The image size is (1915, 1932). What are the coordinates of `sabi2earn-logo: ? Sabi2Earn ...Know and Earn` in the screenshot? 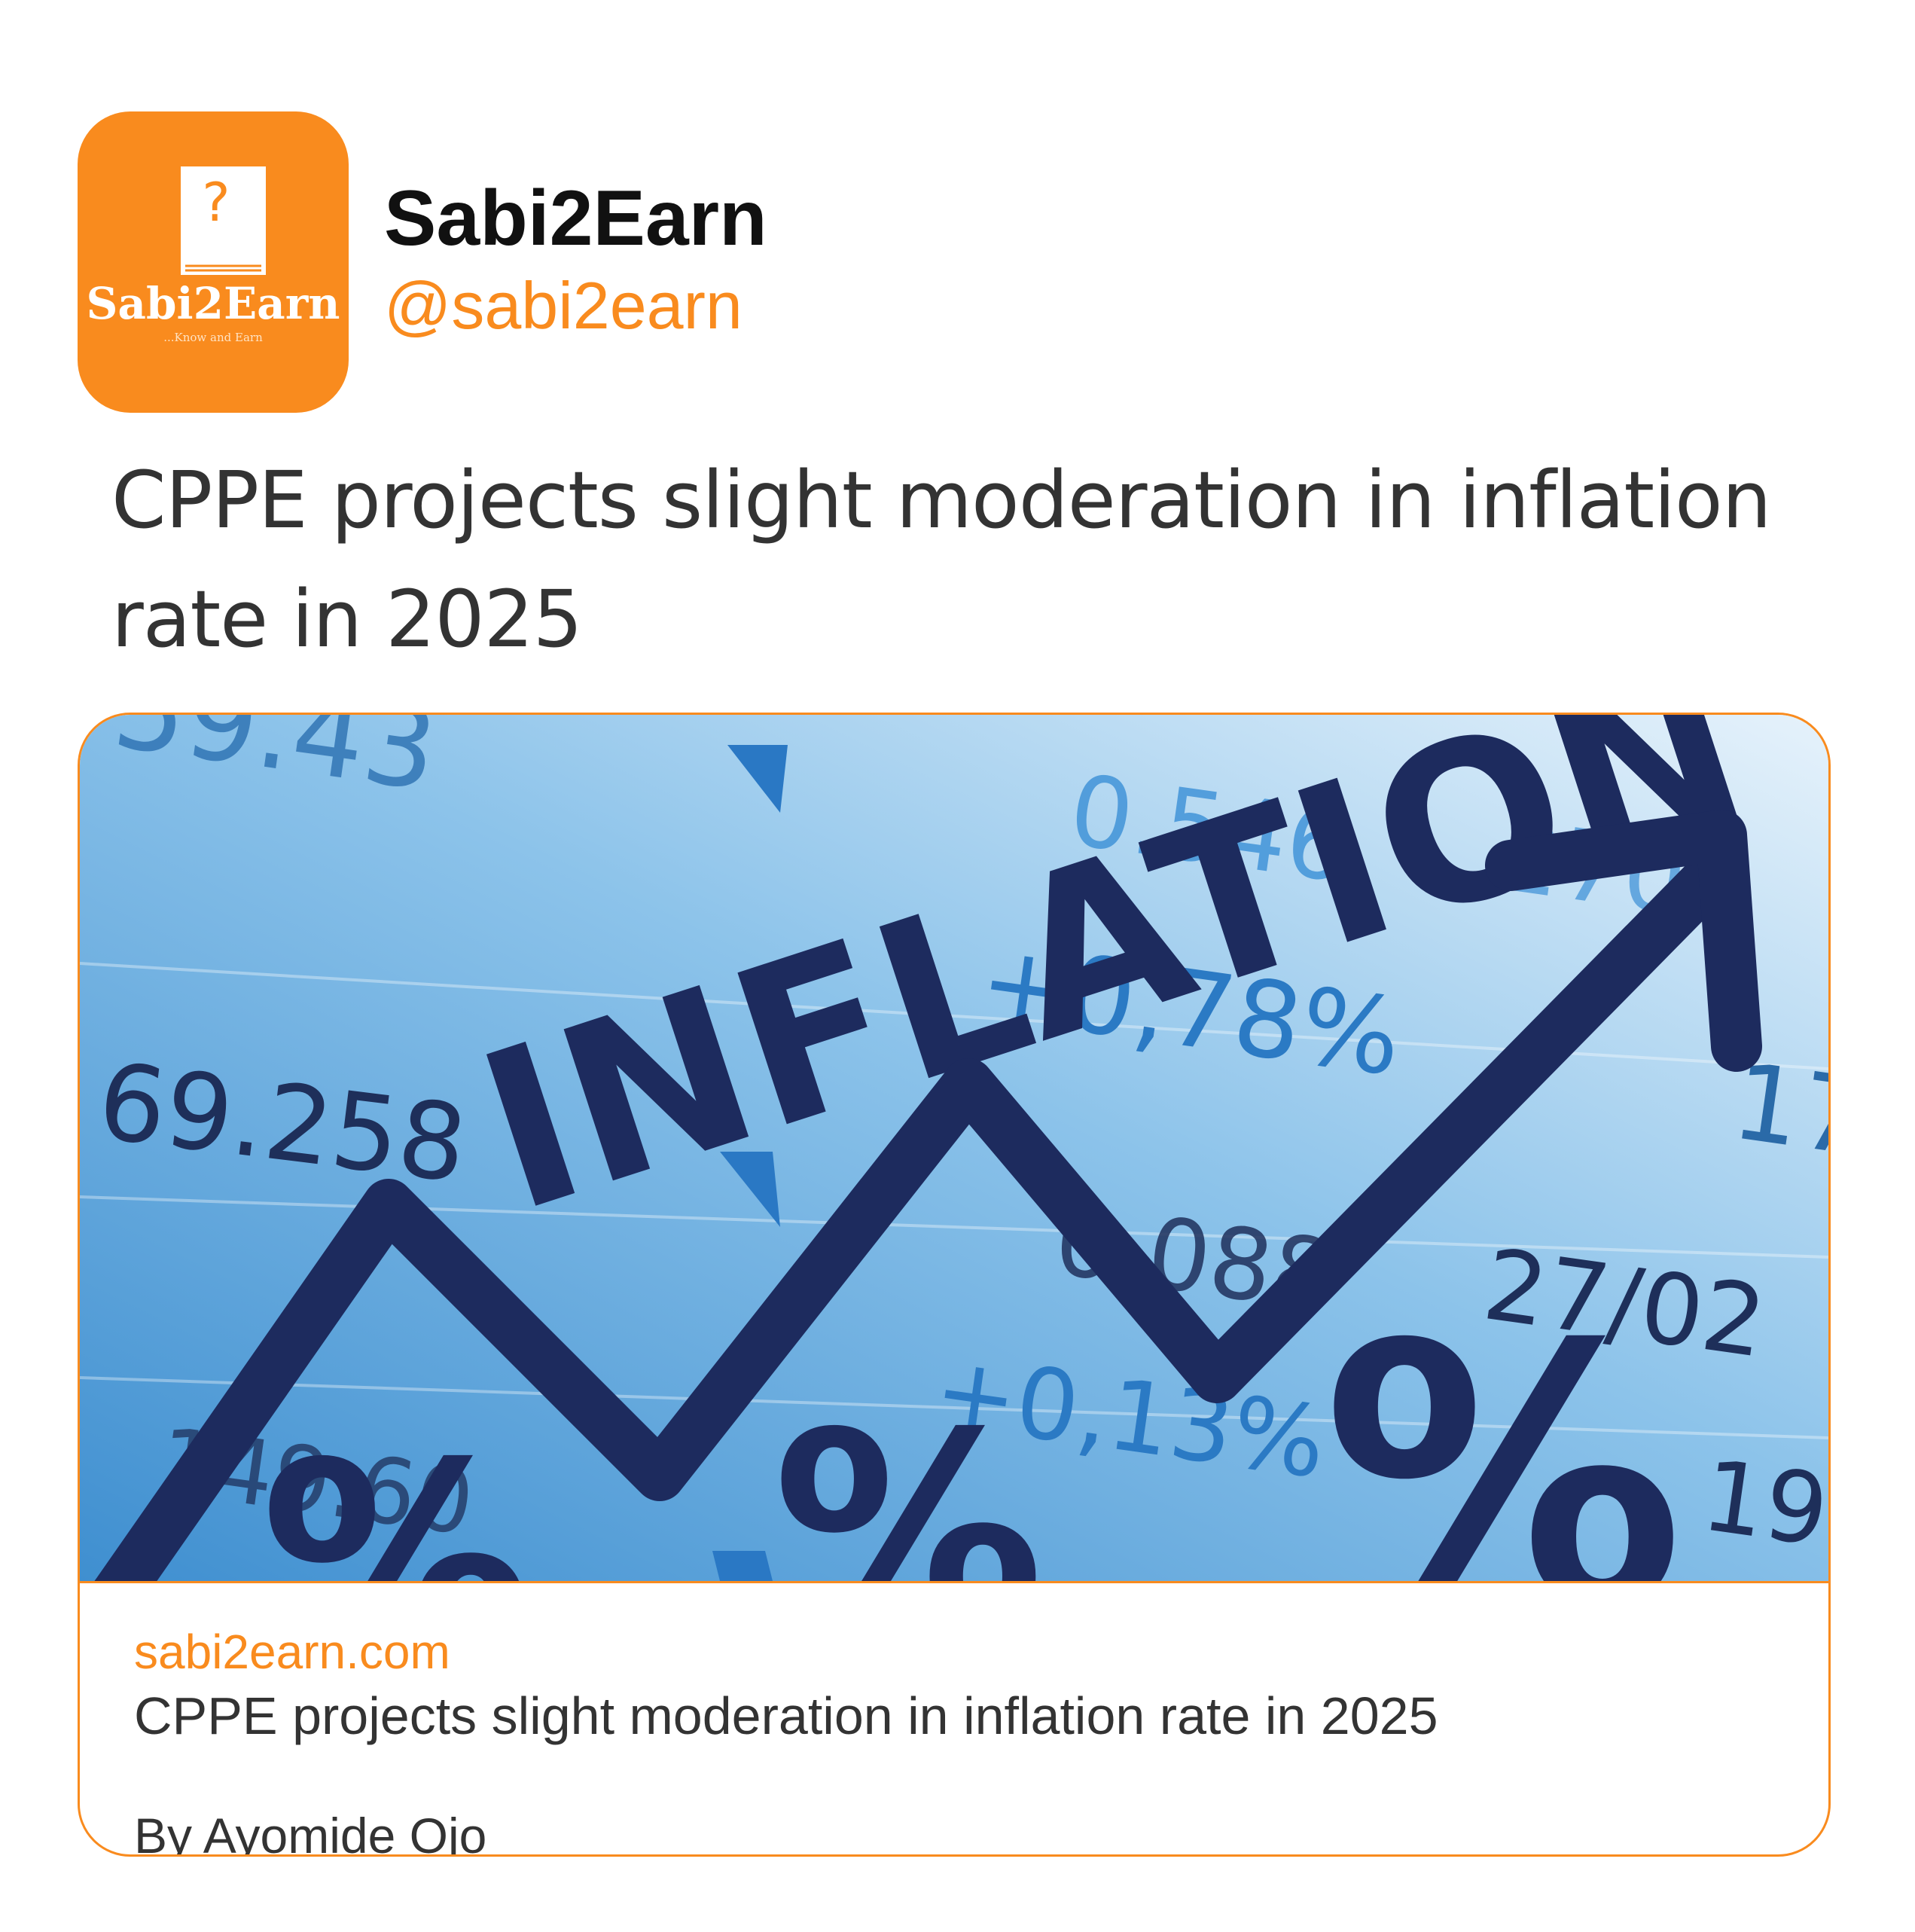 It's located at (213, 255).